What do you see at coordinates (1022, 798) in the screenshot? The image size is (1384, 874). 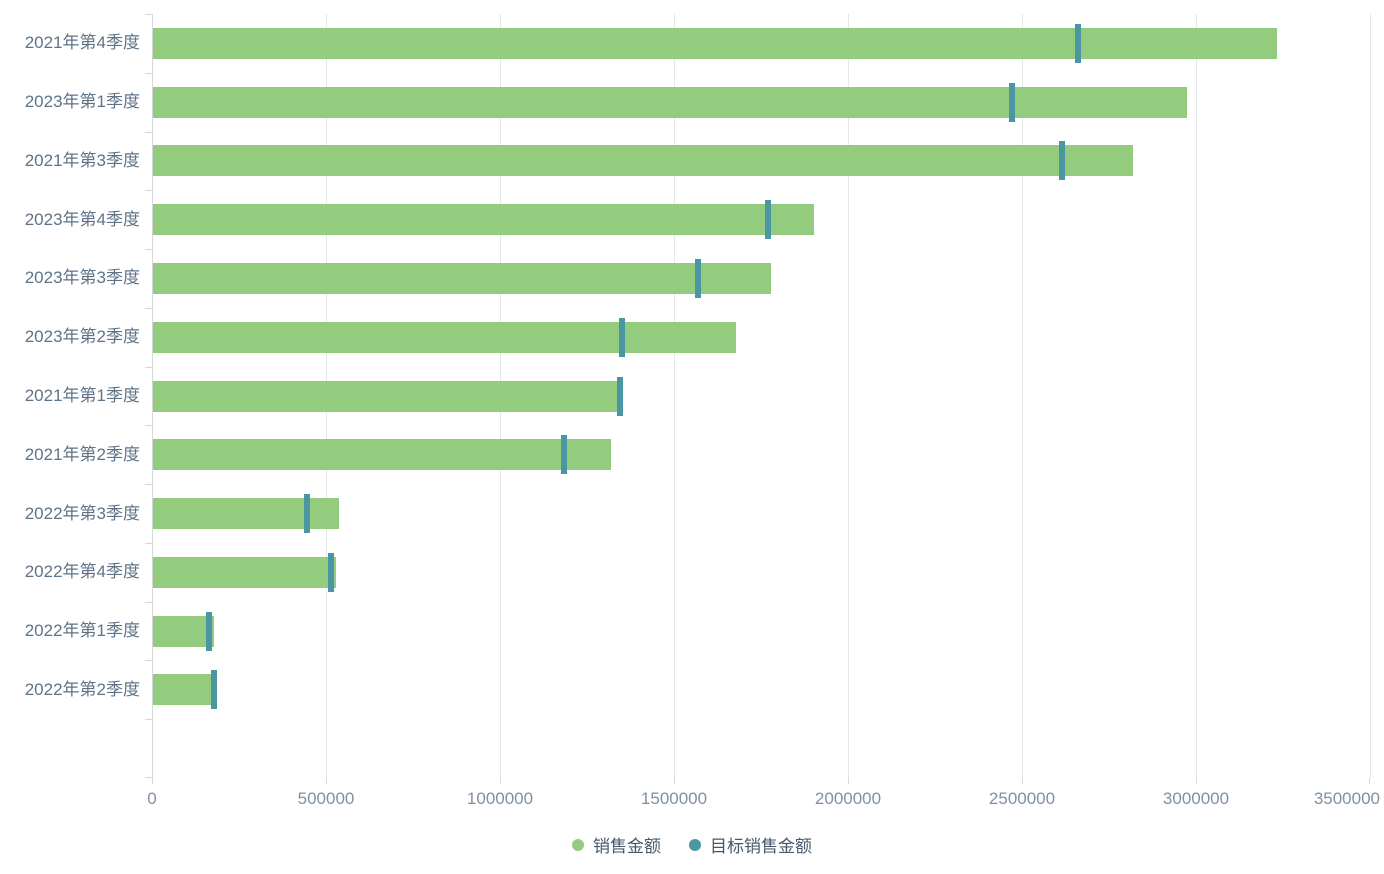 I see `x-axis-tick-label: 2500000` at bounding box center [1022, 798].